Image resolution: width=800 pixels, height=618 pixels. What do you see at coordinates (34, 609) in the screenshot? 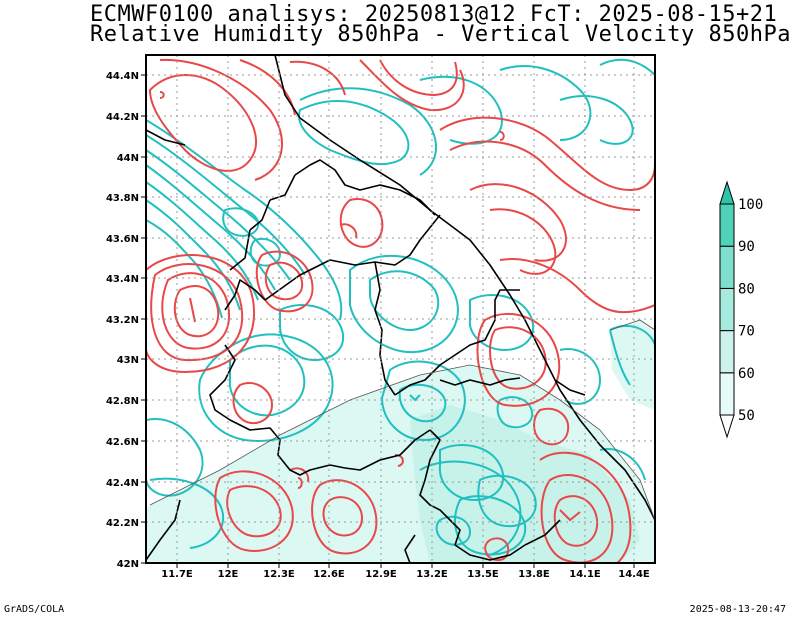
I see `footer-left: GrADS/COLA` at bounding box center [34, 609].